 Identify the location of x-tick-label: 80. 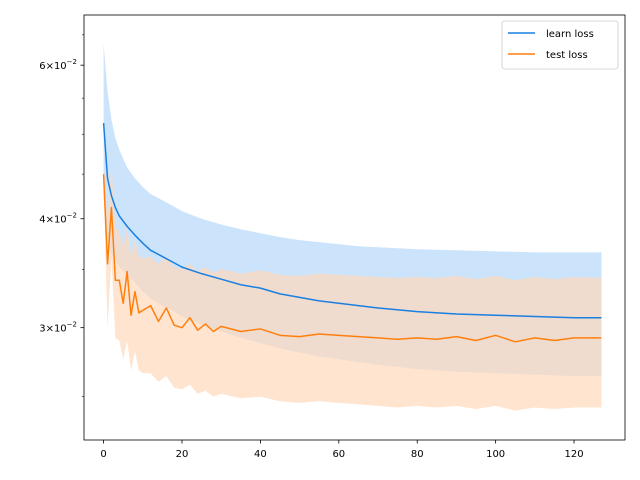
(417, 454).